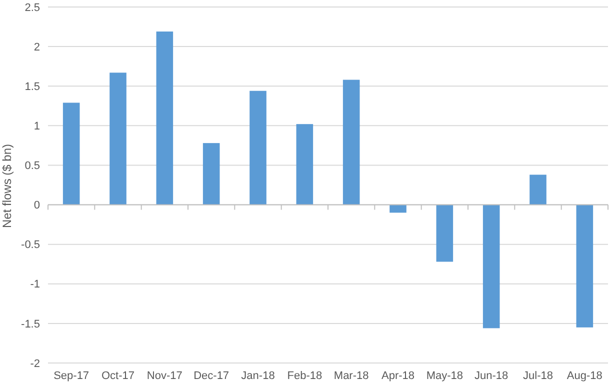 The height and width of the screenshot is (385, 614). Describe the element at coordinates (30, 324) in the screenshot. I see `y-tick-label: -1.5` at that location.